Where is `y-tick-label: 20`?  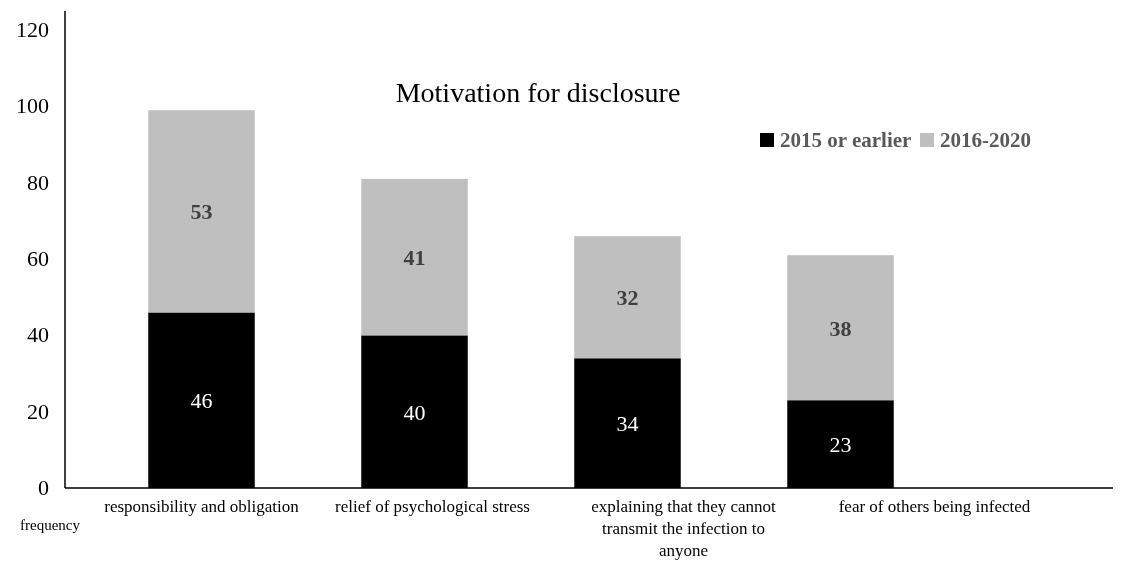
y-tick-label: 20 is located at coordinates (38, 411).